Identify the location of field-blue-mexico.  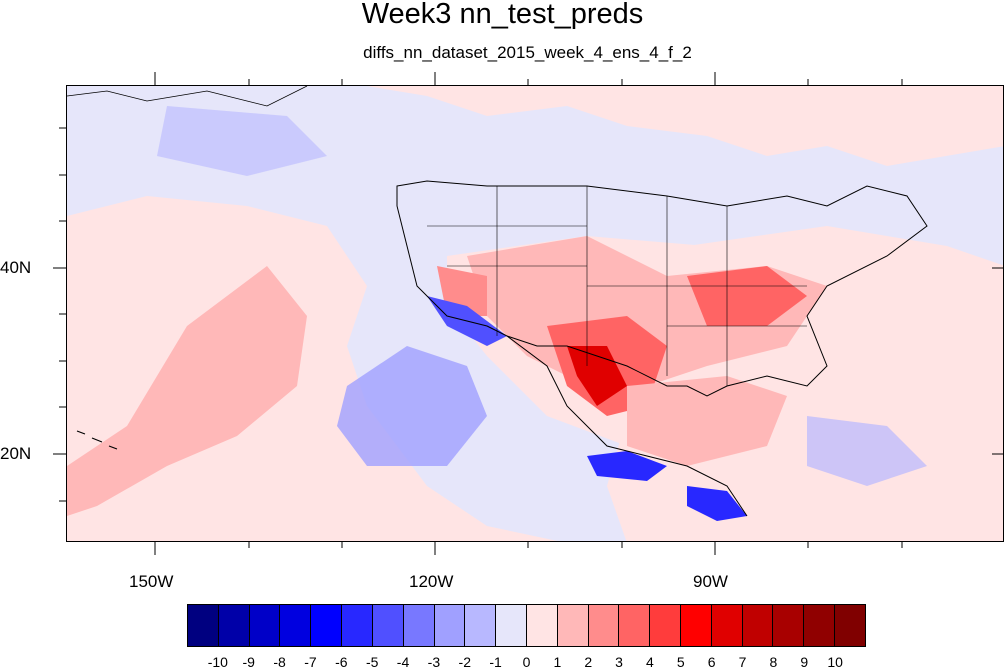
(627, 466).